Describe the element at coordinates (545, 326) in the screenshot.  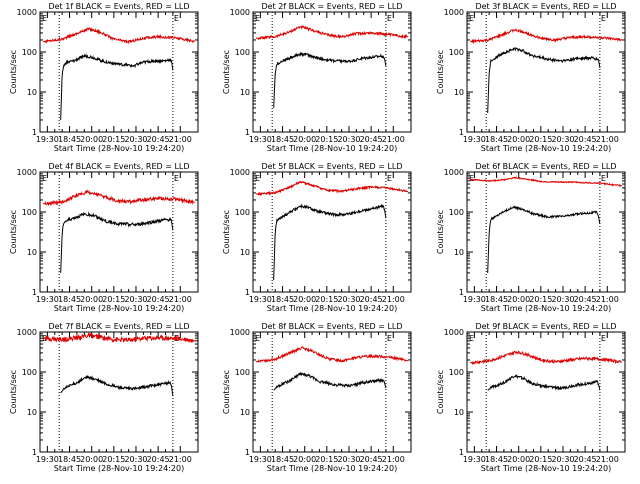
I see `panel-title: Det 9f BLACK = Events, RED = LLD` at that location.